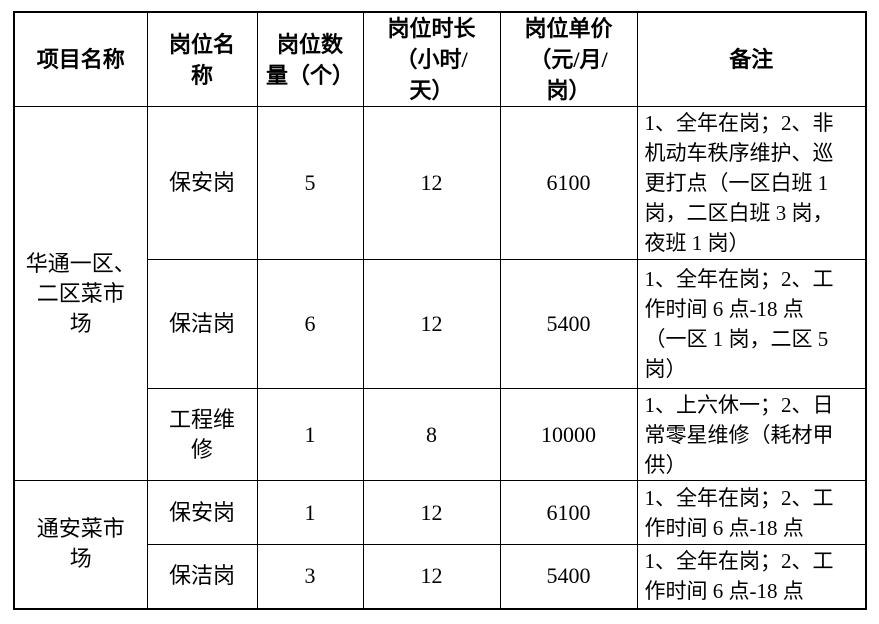 Image resolution: width=879 pixels, height=624 pixels. What do you see at coordinates (431, 59) in the screenshot?
I see `header-position-hours: 岗位时长 （小时/ 天）` at bounding box center [431, 59].